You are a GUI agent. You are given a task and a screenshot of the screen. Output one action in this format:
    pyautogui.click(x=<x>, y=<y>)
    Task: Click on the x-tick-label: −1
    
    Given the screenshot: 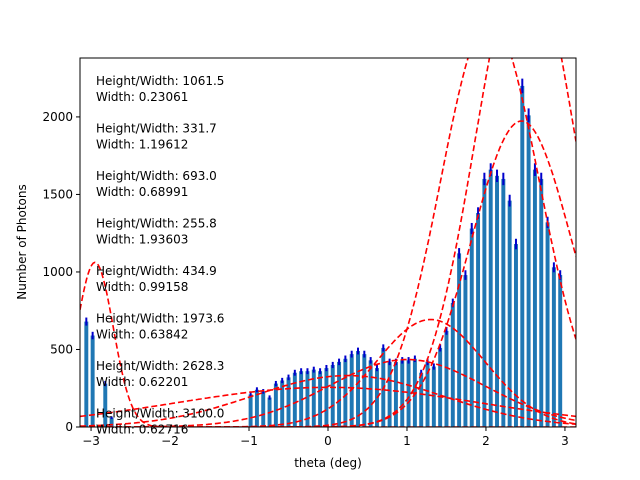 What is the action you would take?
    pyautogui.click(x=249, y=441)
    